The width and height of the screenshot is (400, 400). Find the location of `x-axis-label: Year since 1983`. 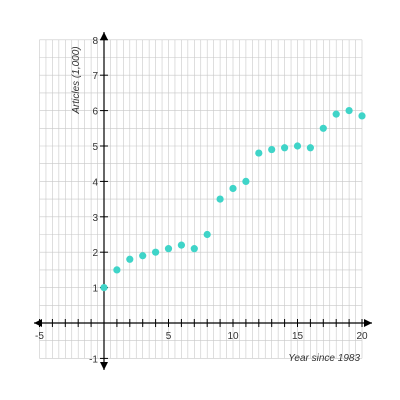

x-axis-label: Year since 1983 is located at coordinates (324, 358).